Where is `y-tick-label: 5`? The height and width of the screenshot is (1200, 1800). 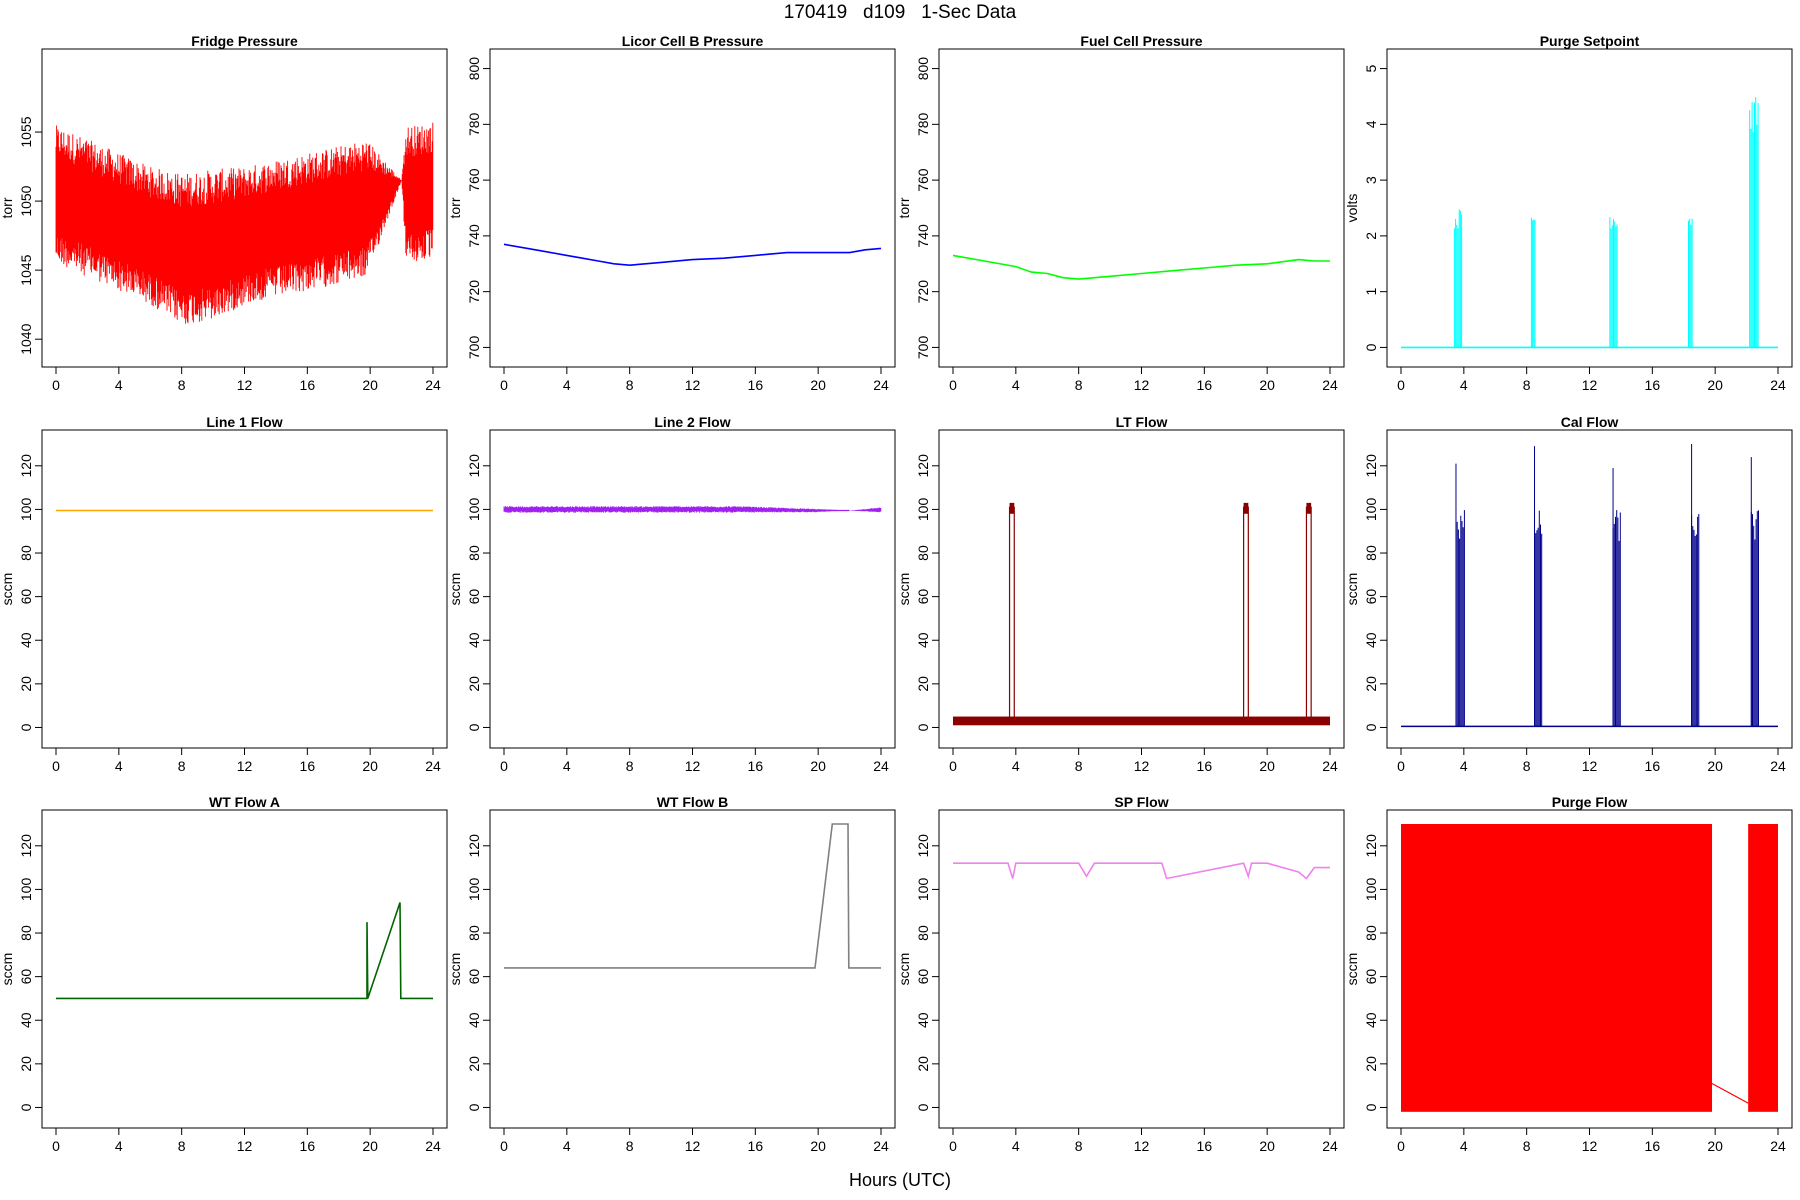 y-tick-label: 5 is located at coordinates (1371, 68).